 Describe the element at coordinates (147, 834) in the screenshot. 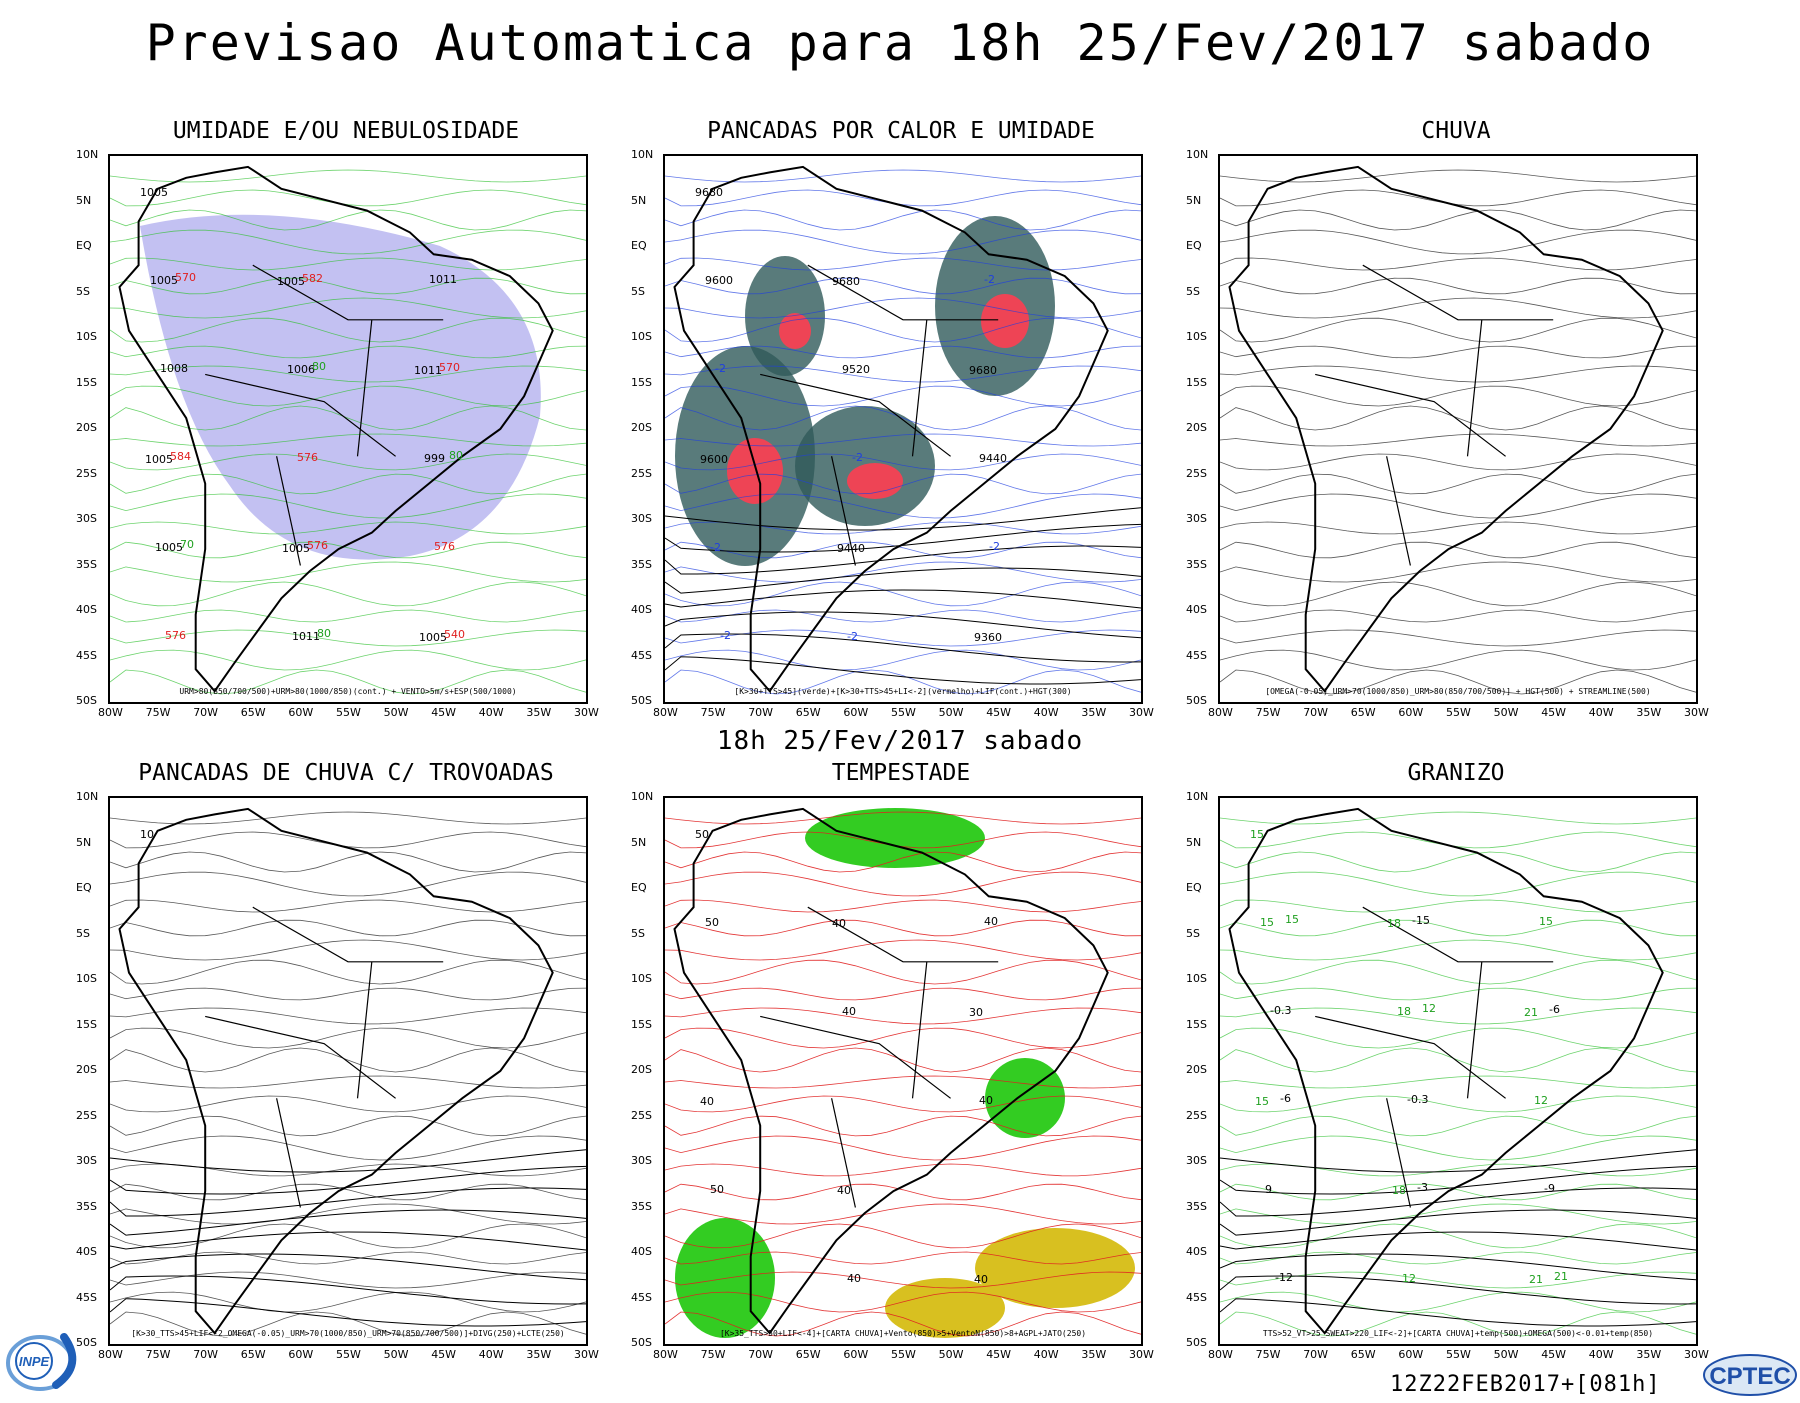

I see `contour-value-label: 10` at that location.